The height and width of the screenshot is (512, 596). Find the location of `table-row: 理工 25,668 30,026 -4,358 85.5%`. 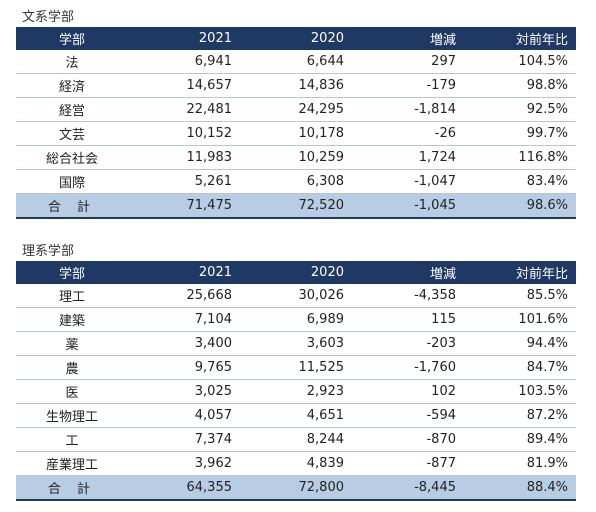

table-row: 理工 25,668 30,026 -4,358 85.5% is located at coordinates (296, 295).